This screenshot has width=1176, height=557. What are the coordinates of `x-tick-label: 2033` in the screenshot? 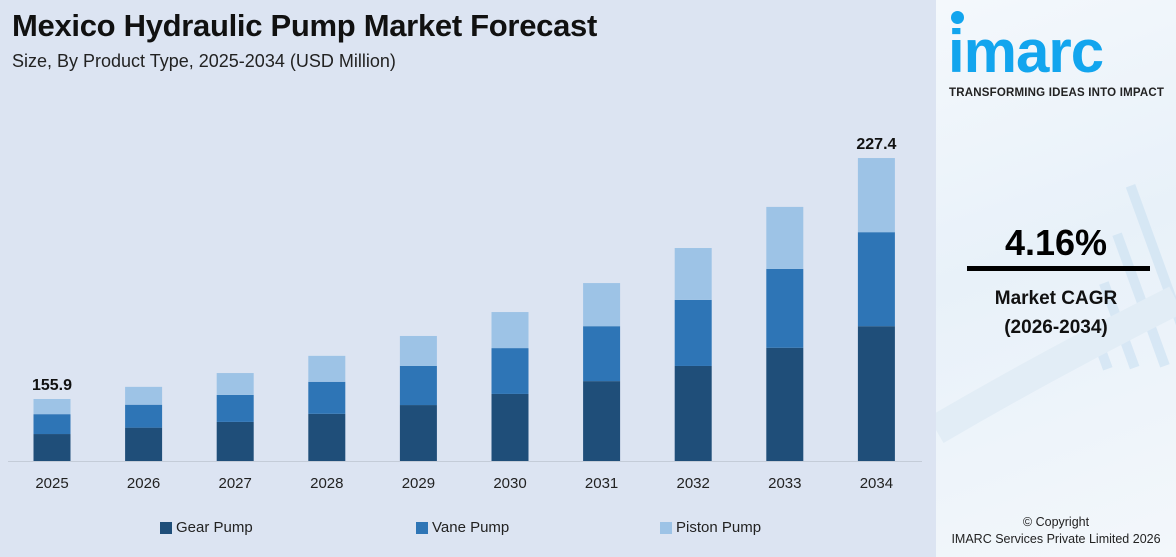 It's located at (784, 483).